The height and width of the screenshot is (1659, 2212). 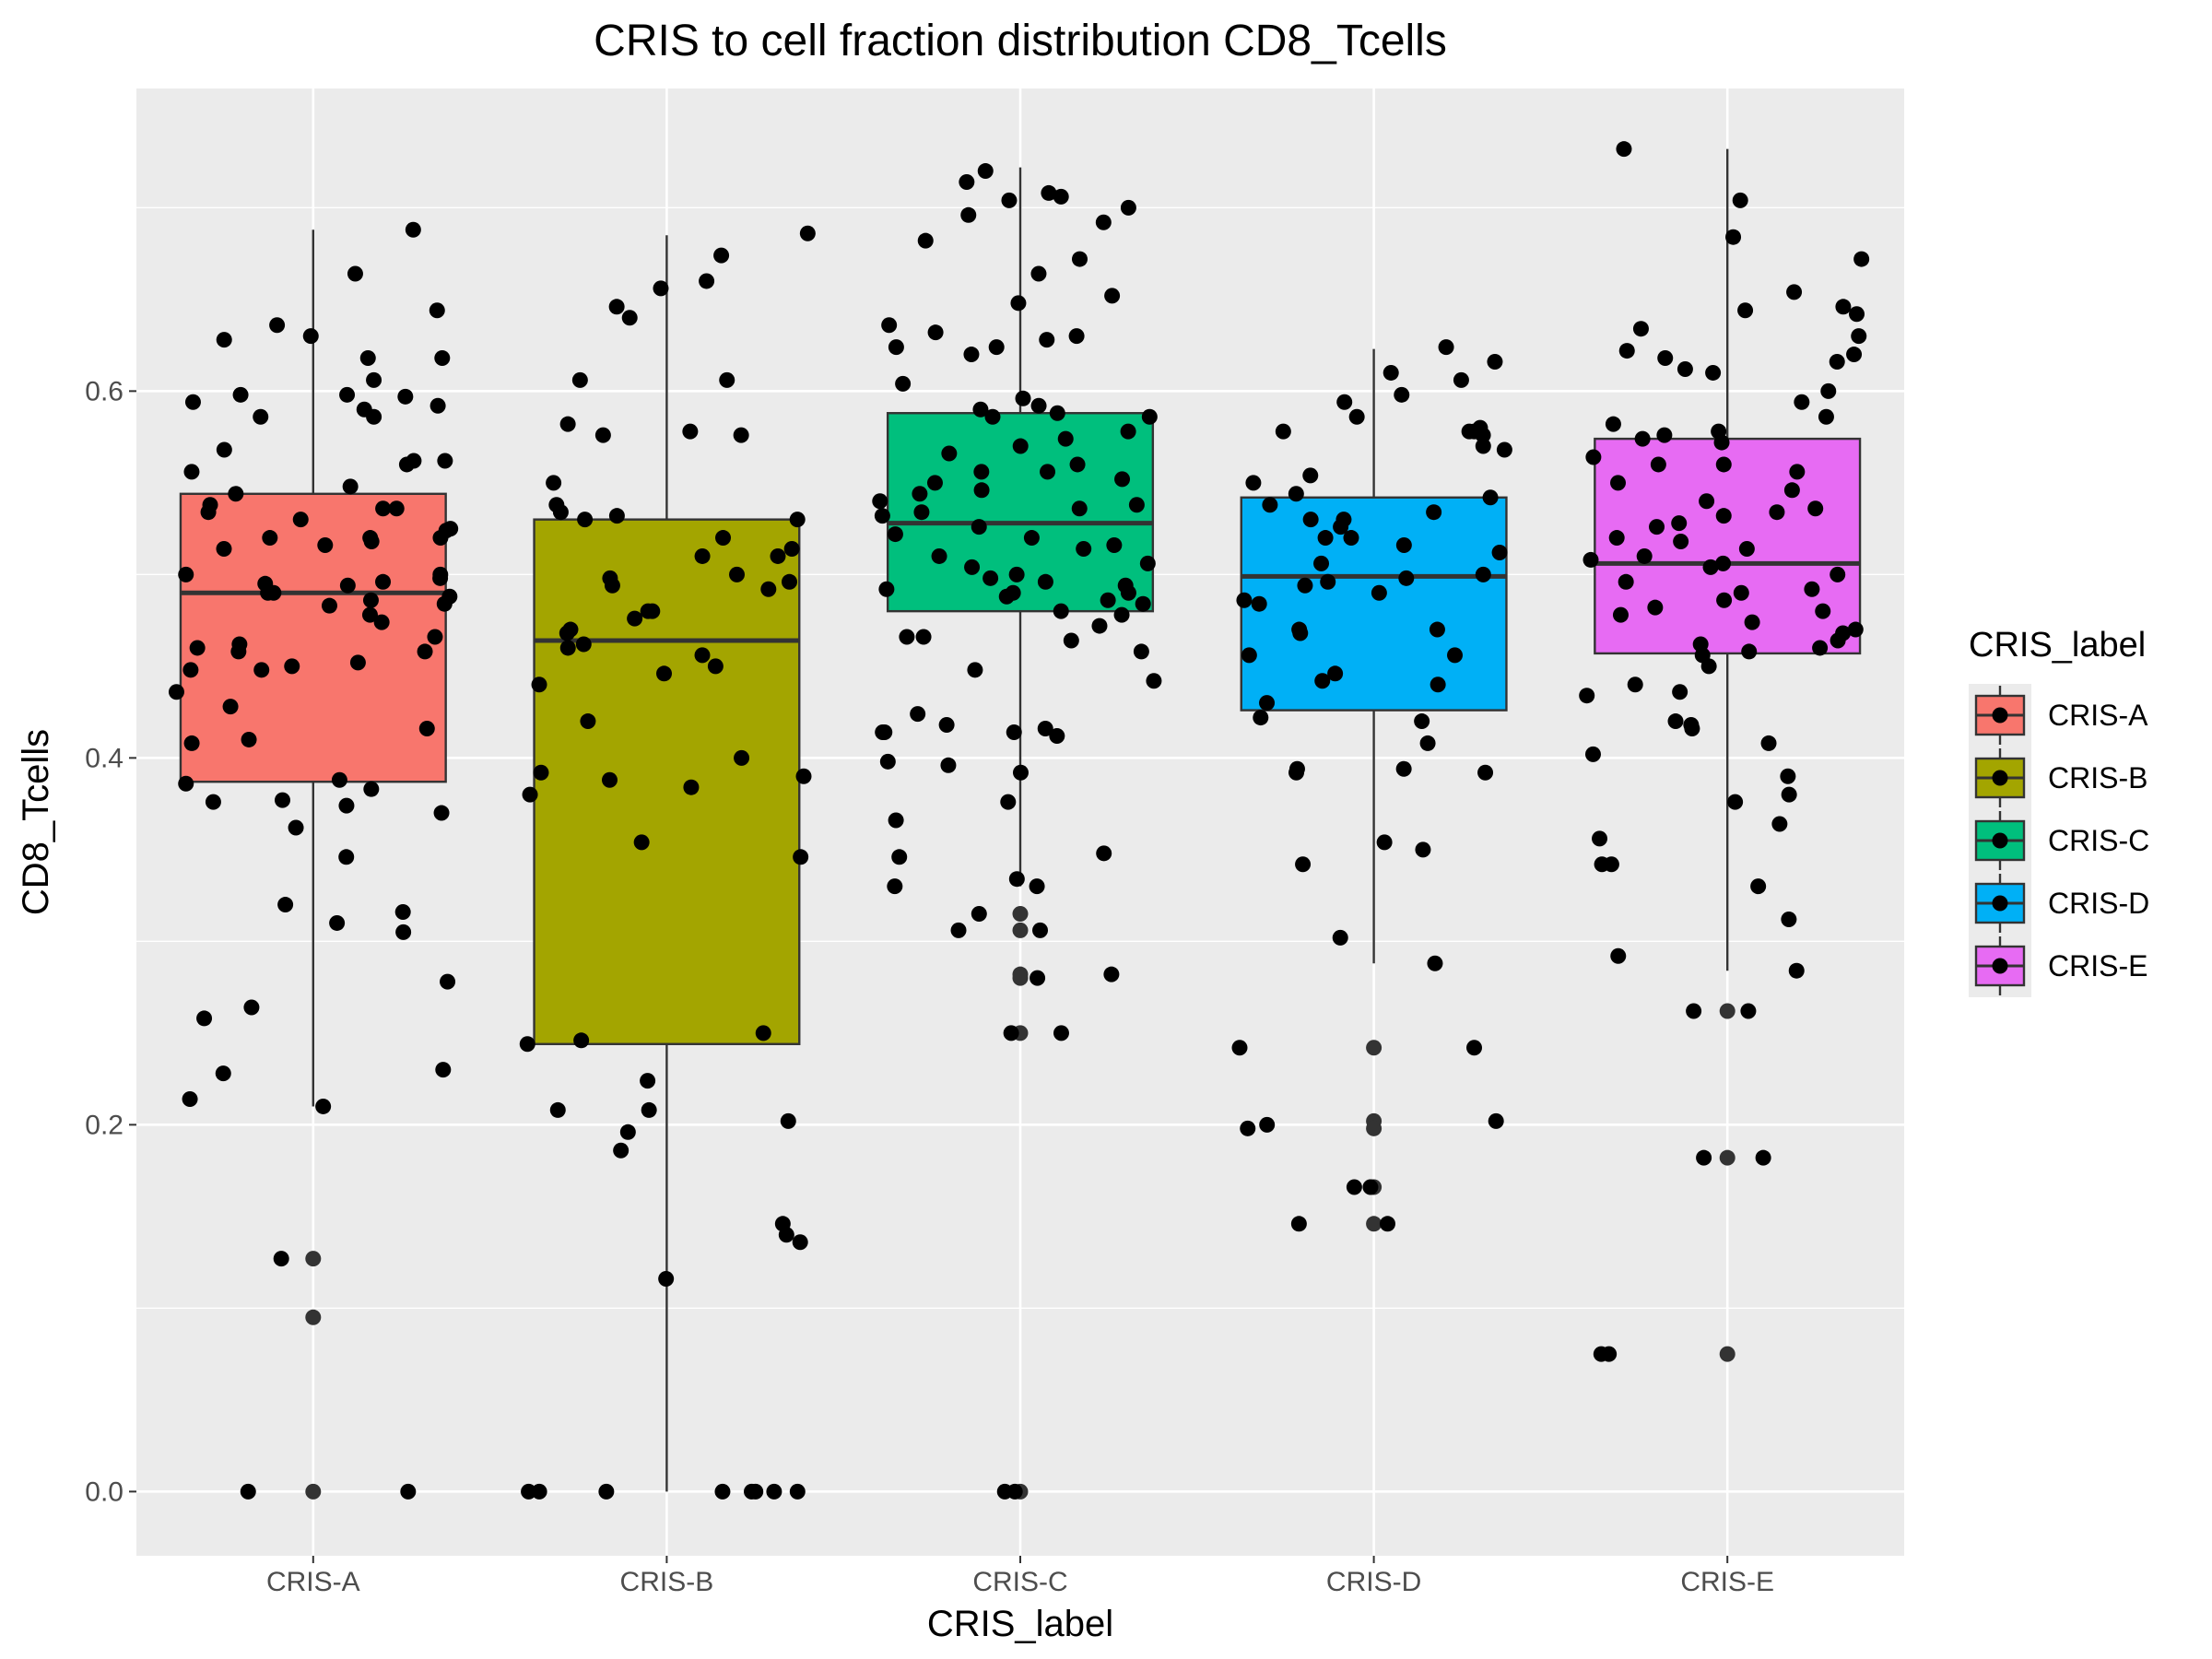 What do you see at coordinates (313, 1317) in the screenshot?
I see `outlier-cris-a` at bounding box center [313, 1317].